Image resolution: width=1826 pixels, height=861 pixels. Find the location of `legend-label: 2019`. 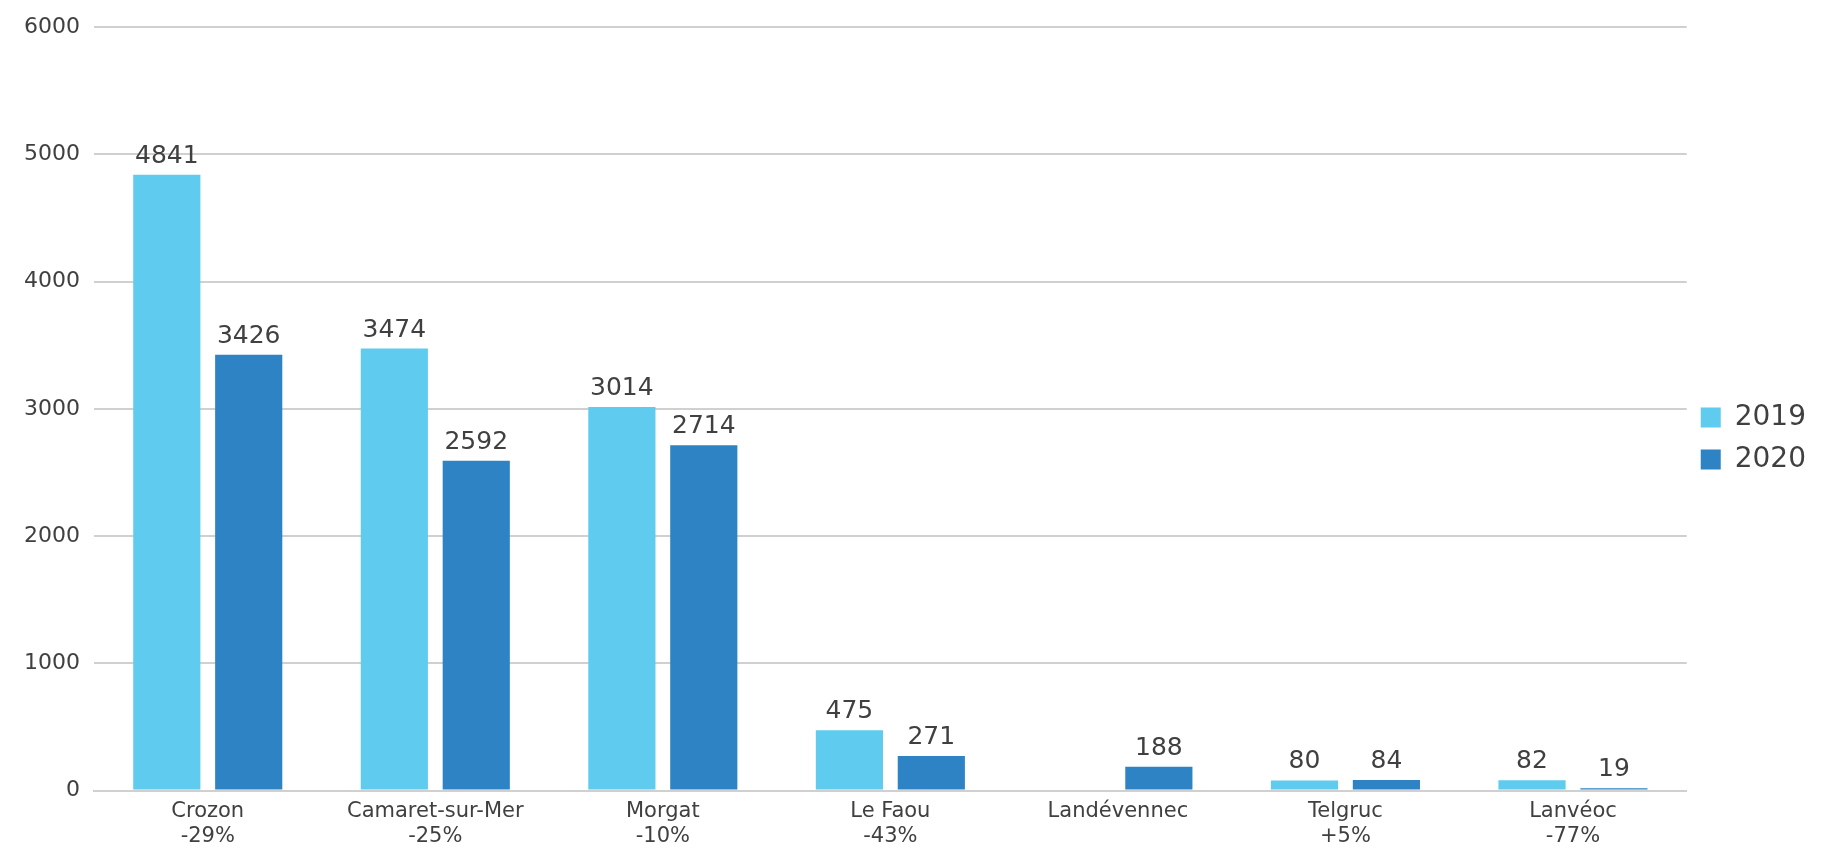

legend-label: 2019 is located at coordinates (1770, 415).